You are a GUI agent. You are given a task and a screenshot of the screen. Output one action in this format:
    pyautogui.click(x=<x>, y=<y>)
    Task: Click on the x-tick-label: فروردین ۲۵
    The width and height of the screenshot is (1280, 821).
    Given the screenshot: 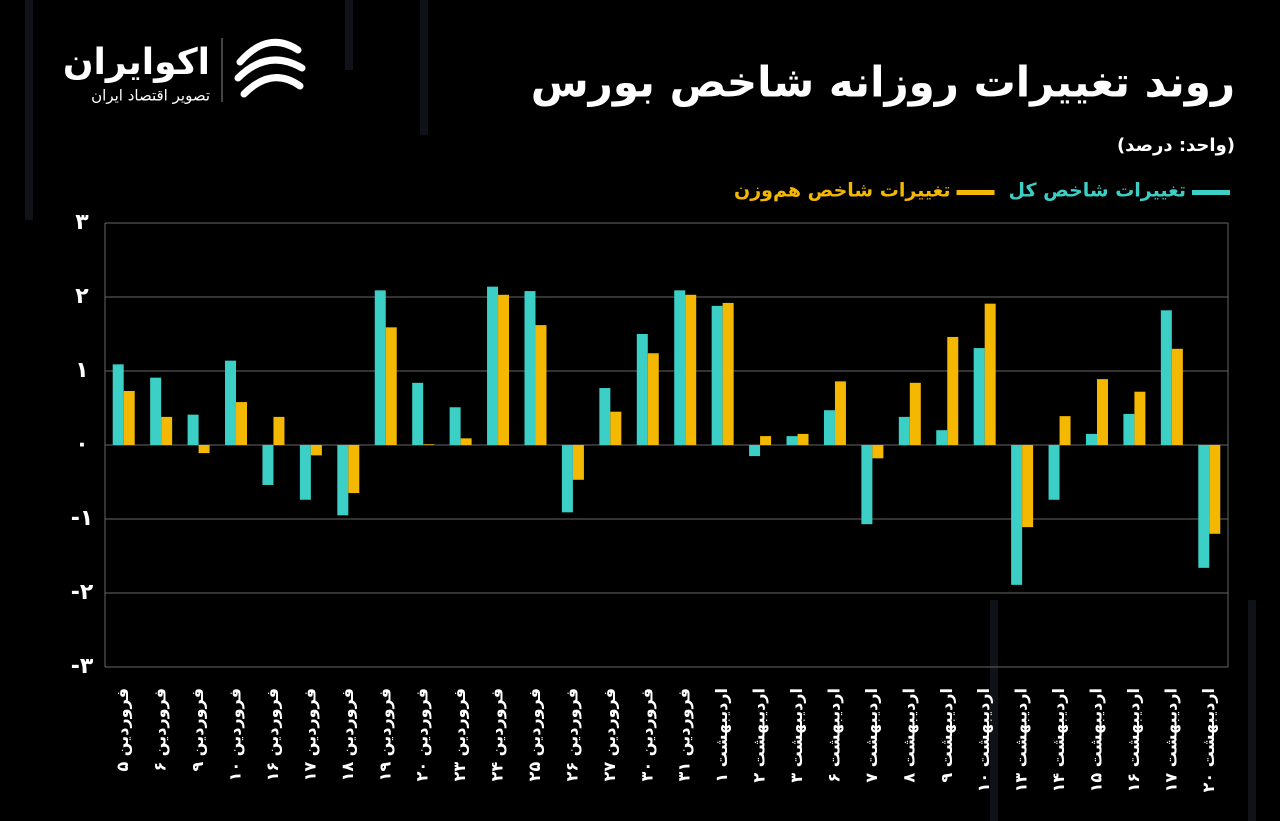 What is the action you would take?
    pyautogui.click(x=534, y=734)
    